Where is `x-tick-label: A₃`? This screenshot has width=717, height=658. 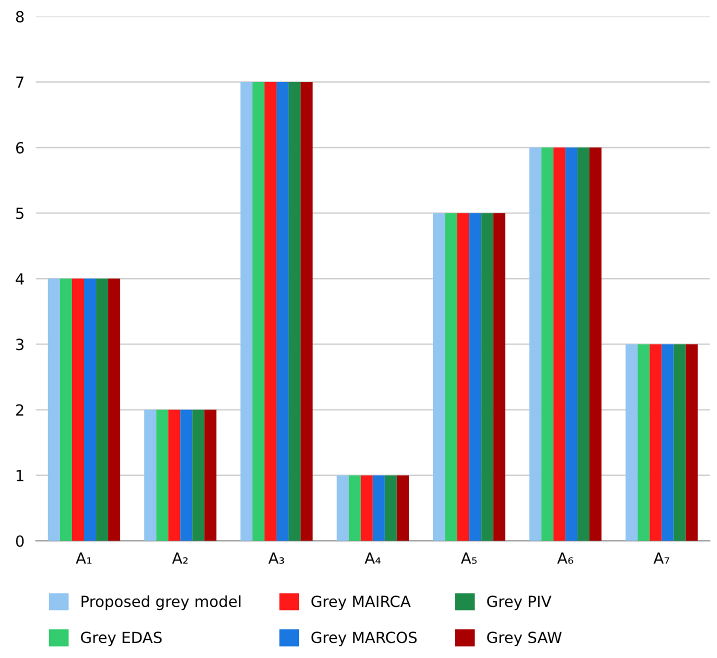 x-tick-label: A₃ is located at coordinates (276, 558).